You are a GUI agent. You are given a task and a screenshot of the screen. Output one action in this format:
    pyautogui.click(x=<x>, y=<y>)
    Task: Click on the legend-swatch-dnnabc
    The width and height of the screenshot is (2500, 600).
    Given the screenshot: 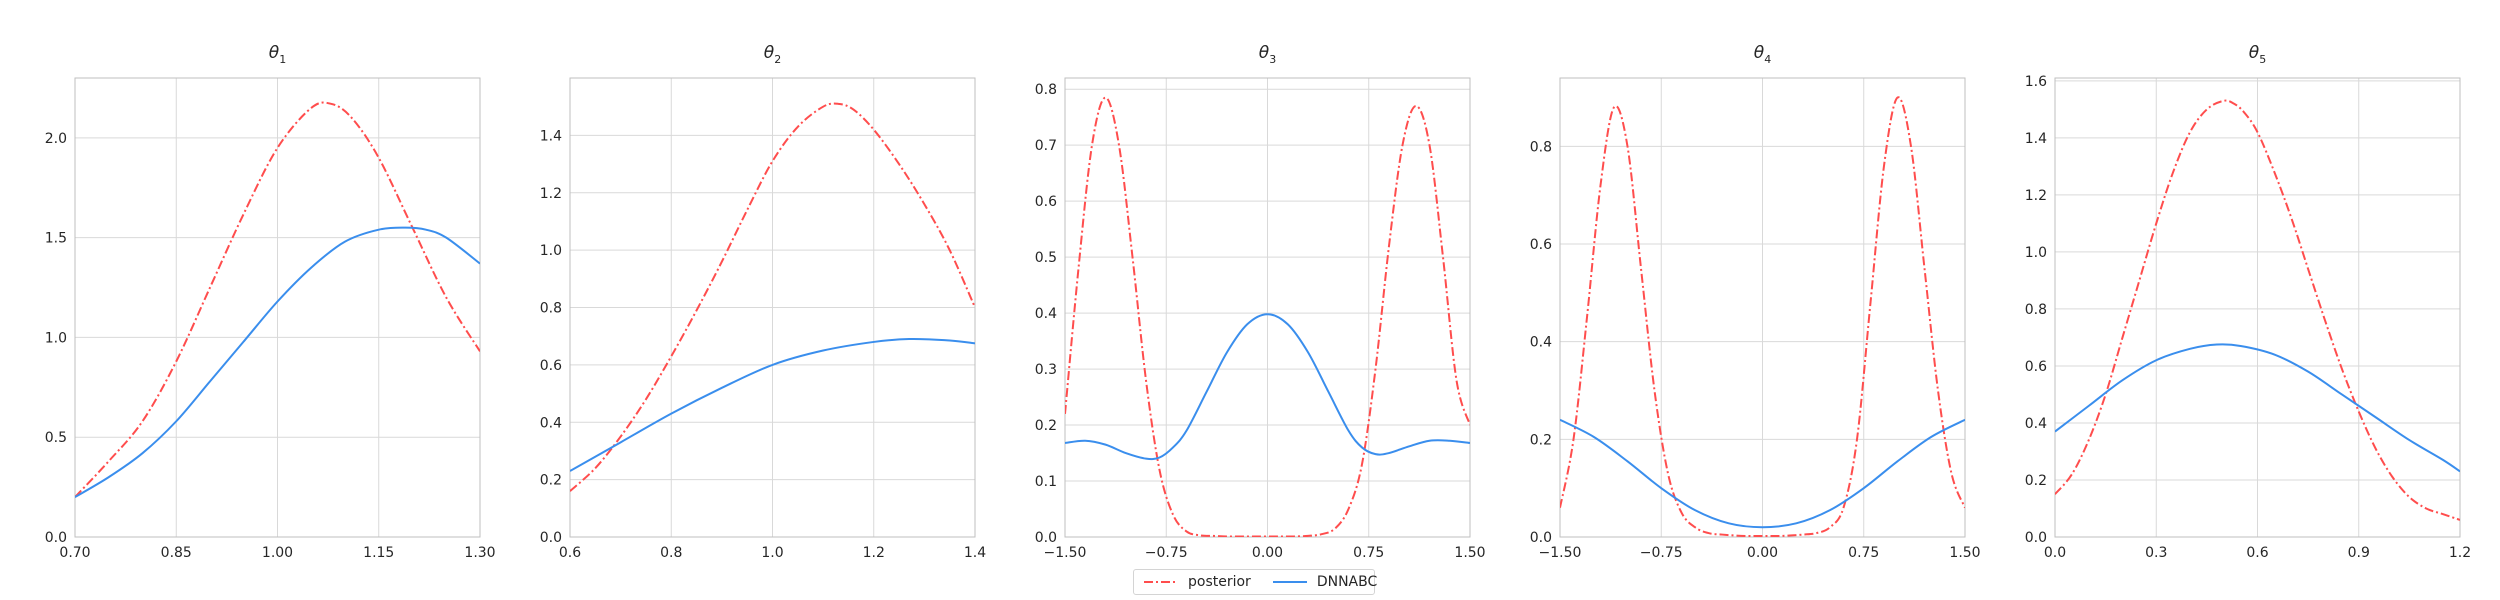 What is the action you would take?
    pyautogui.click(x=1289, y=582)
    